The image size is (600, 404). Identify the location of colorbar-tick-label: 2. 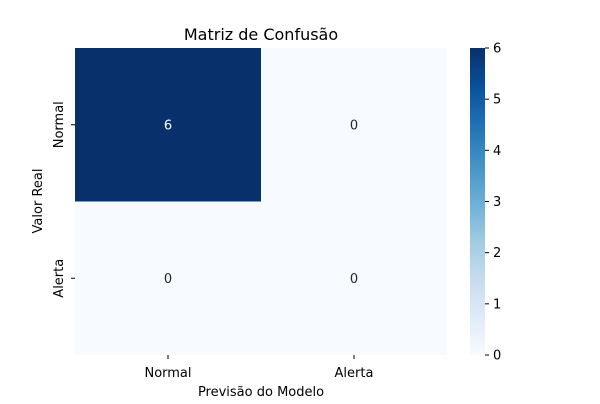
(497, 253).